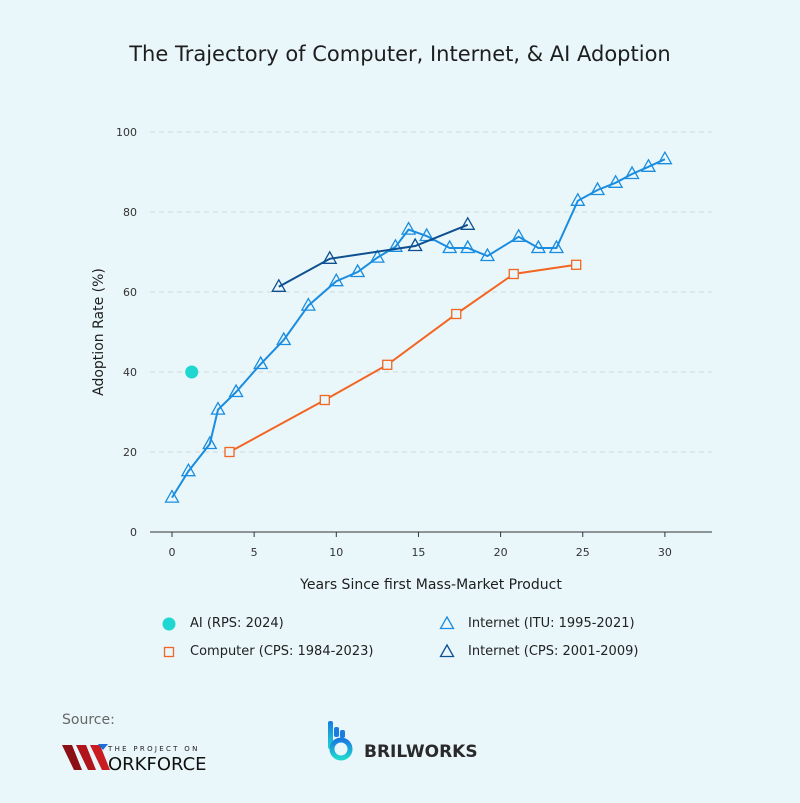 The image size is (800, 803). What do you see at coordinates (130, 212) in the screenshot?
I see `y-tick-label: 80` at bounding box center [130, 212].